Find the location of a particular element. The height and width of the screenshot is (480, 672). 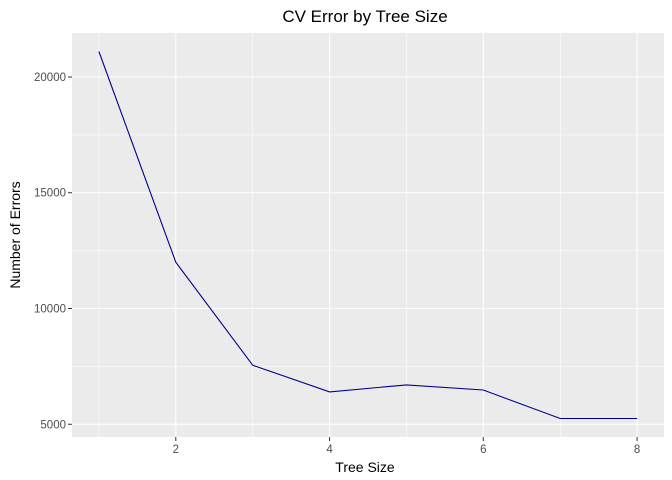

x-axis-label: Tree Size is located at coordinates (365, 467).